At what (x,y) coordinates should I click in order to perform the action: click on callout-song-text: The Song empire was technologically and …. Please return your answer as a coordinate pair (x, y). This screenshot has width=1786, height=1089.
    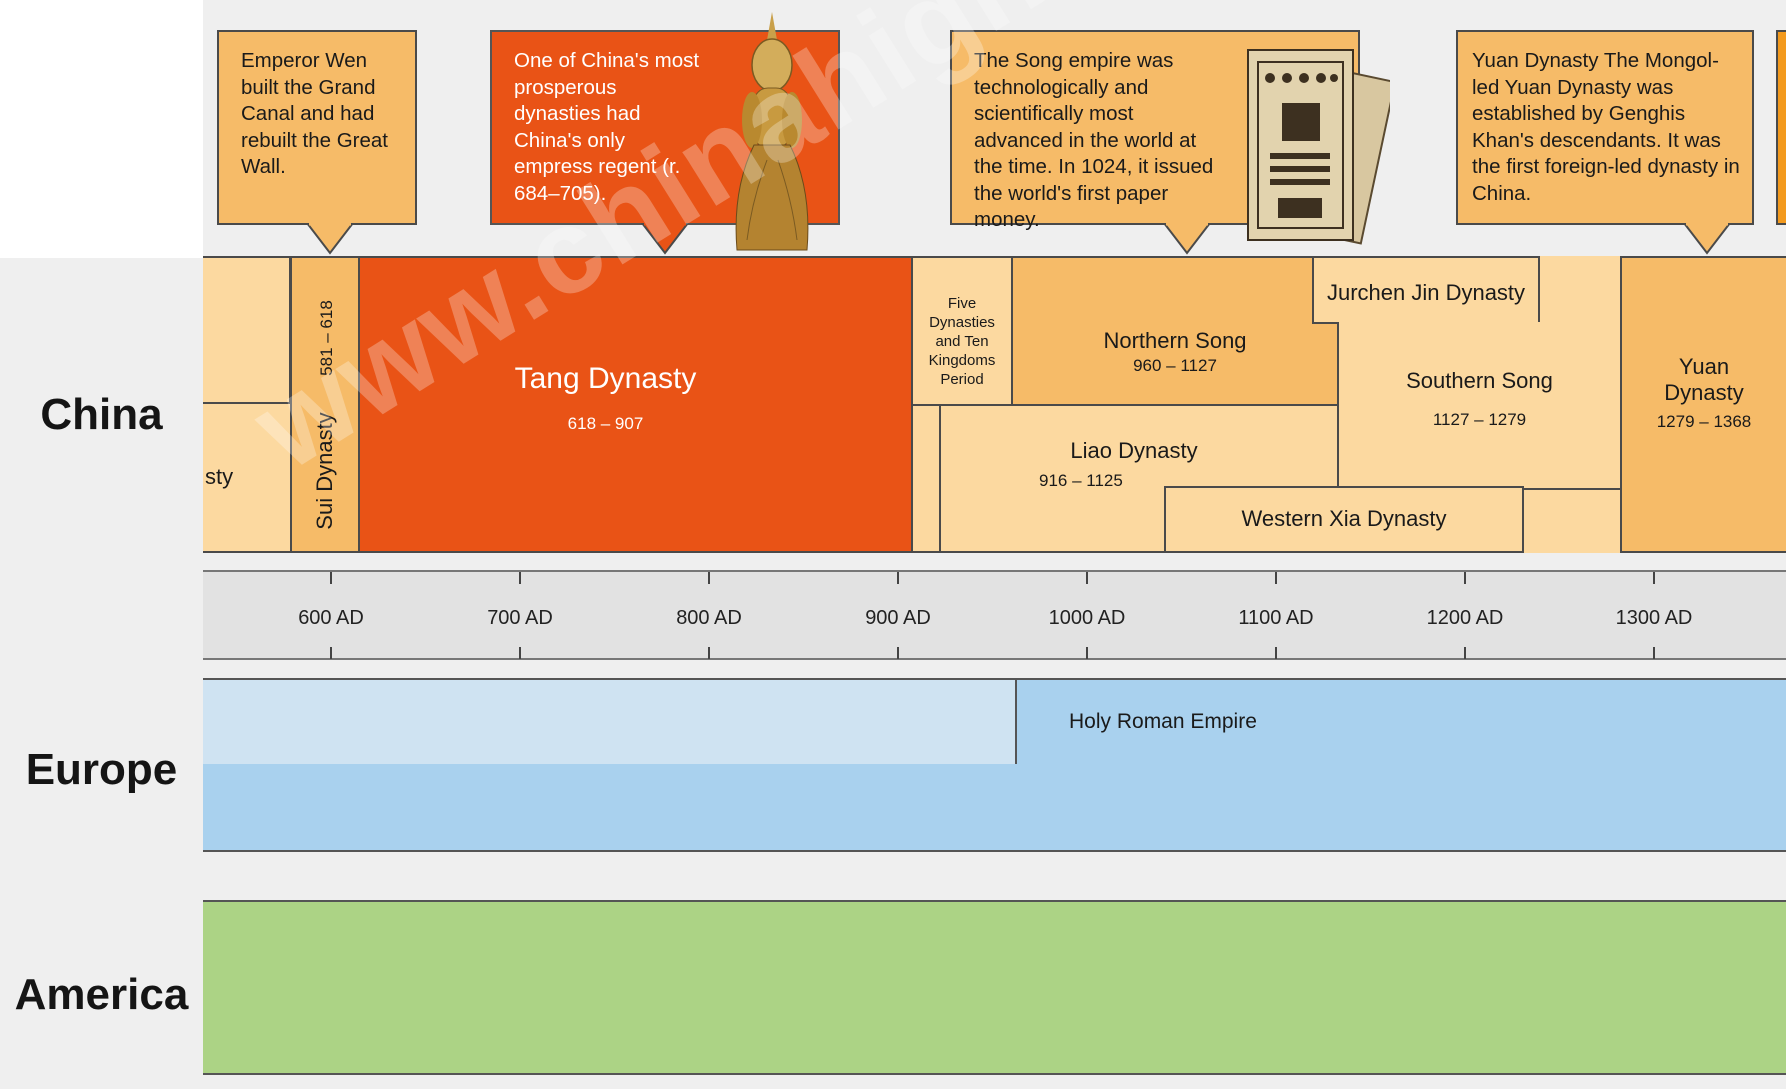
    Looking at the image, I should click on (1094, 140).